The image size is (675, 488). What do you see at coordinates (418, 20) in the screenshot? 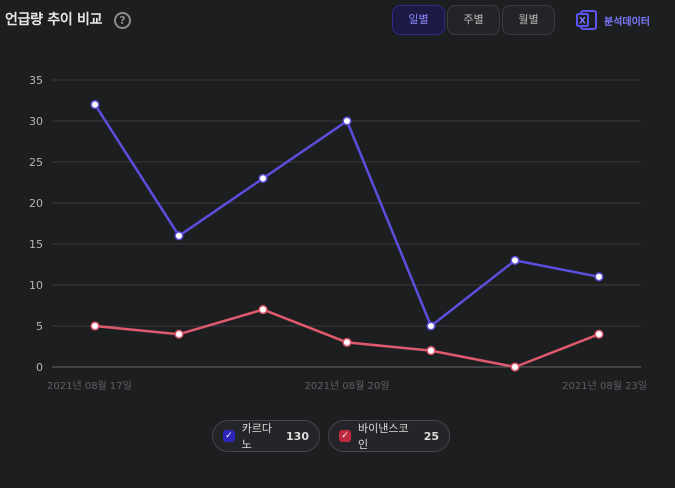
I see `tab-daily: 일별` at bounding box center [418, 20].